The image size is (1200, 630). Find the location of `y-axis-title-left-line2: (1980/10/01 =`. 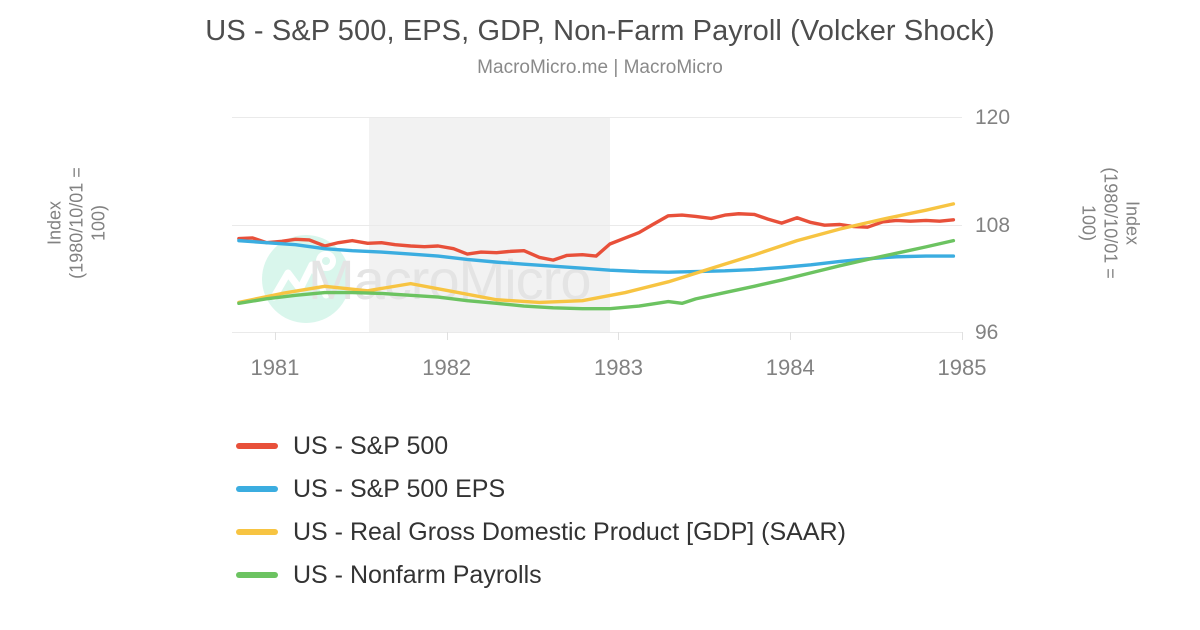

y-axis-title-left-line2: (1980/10/01 = is located at coordinates (76, 223).